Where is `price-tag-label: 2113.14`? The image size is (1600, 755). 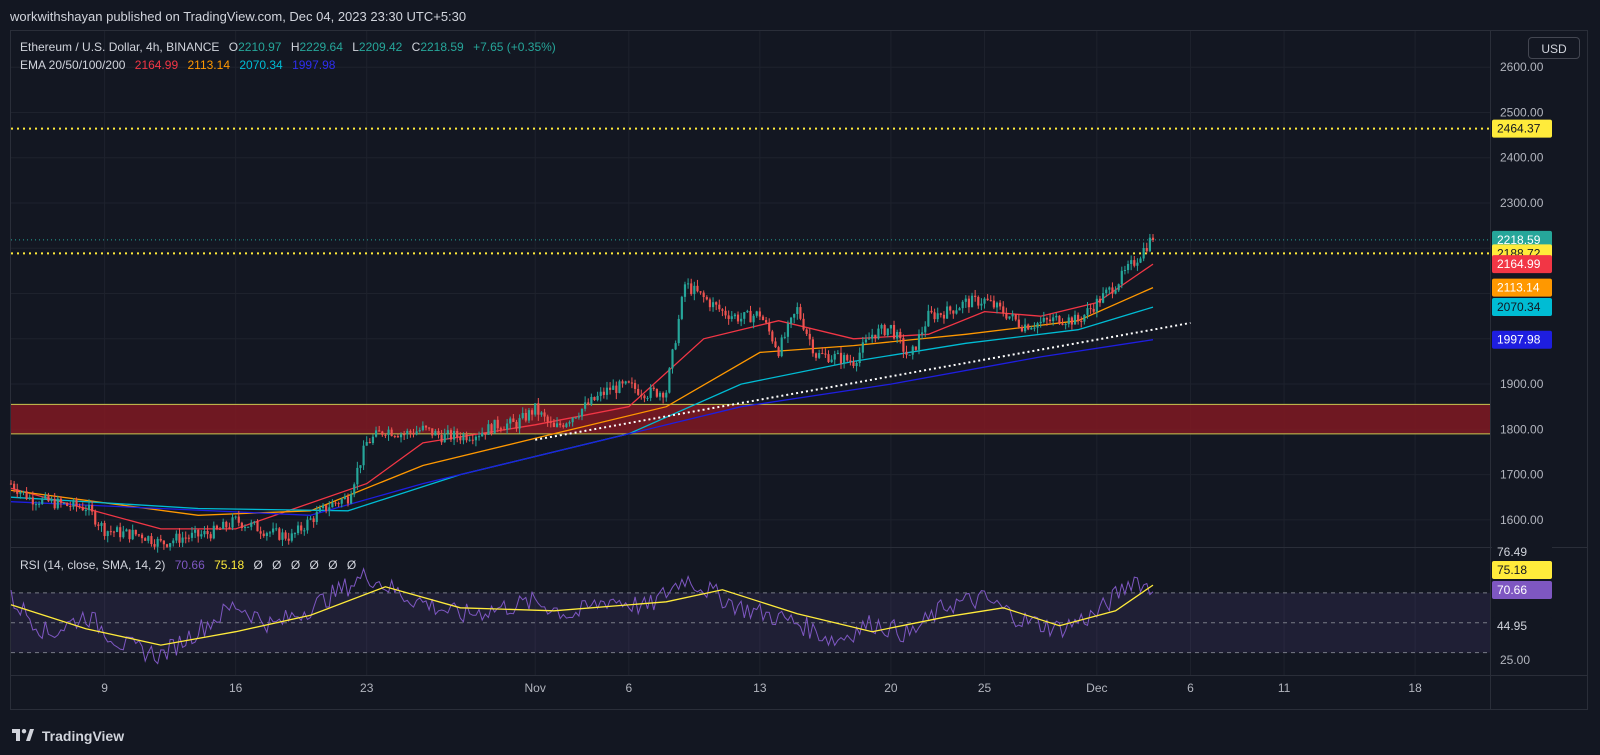 price-tag-label: 2113.14 is located at coordinates (1518, 288).